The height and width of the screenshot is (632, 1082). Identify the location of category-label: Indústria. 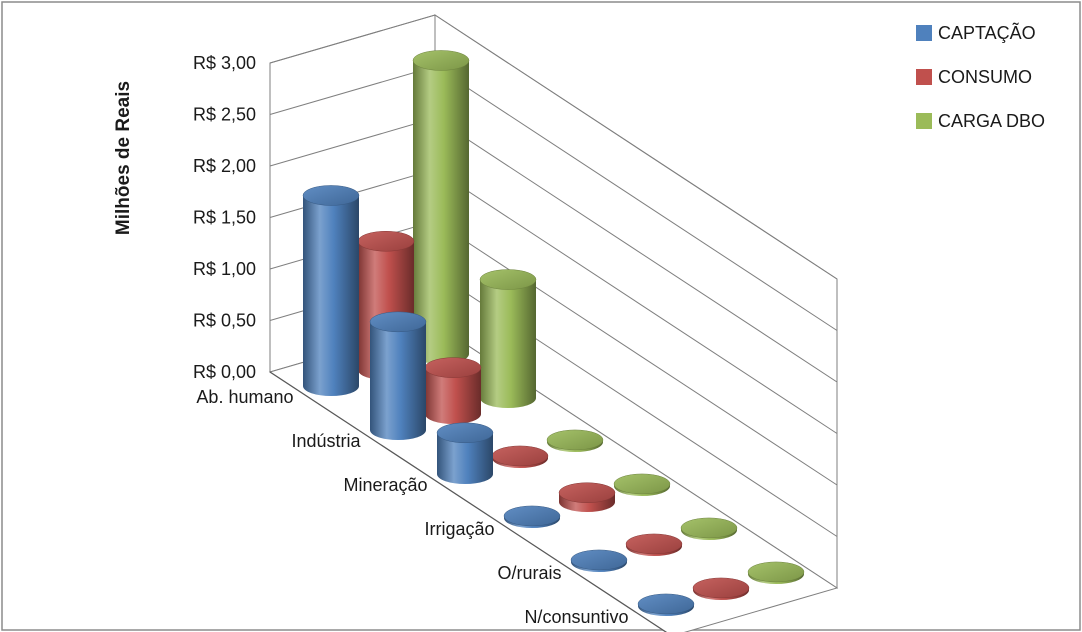
(326, 441).